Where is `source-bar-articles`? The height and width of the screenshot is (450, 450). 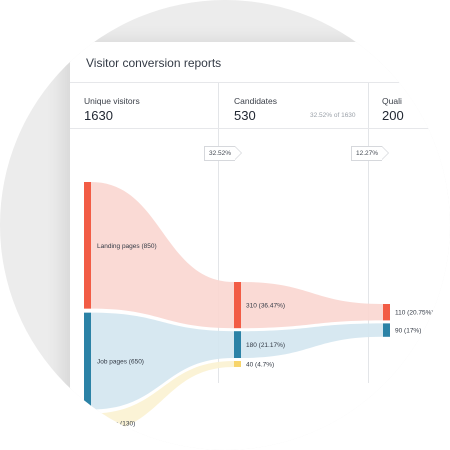 source-bar-articles is located at coordinates (87, 423).